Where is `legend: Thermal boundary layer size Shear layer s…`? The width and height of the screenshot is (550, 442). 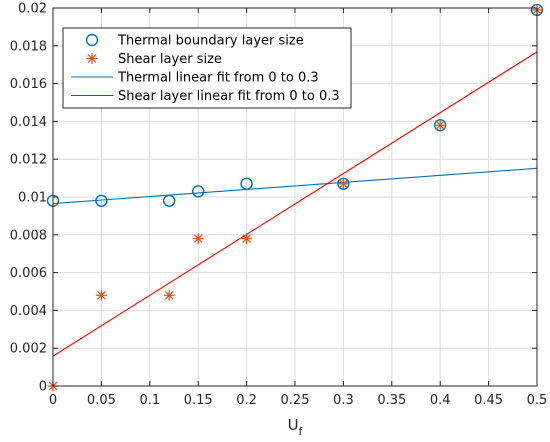 legend: Thermal boundary layer size Shear layer s… is located at coordinates (207, 68).